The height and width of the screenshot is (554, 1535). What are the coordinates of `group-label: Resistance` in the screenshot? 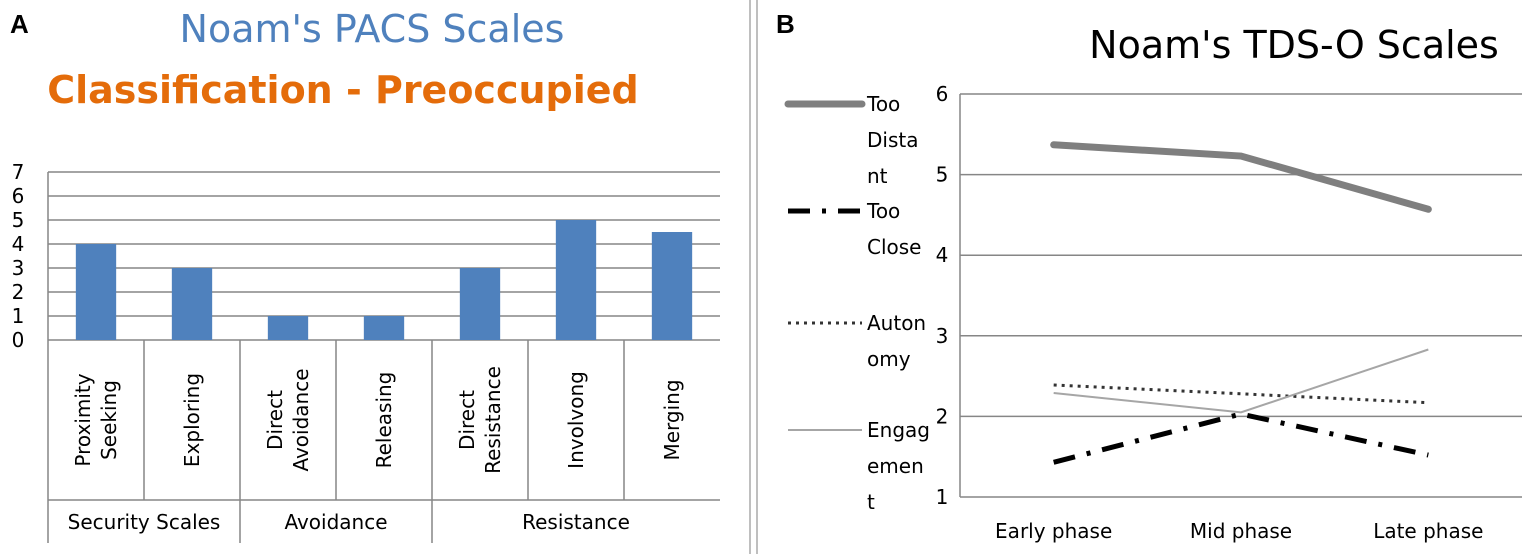 It's located at (576, 522).